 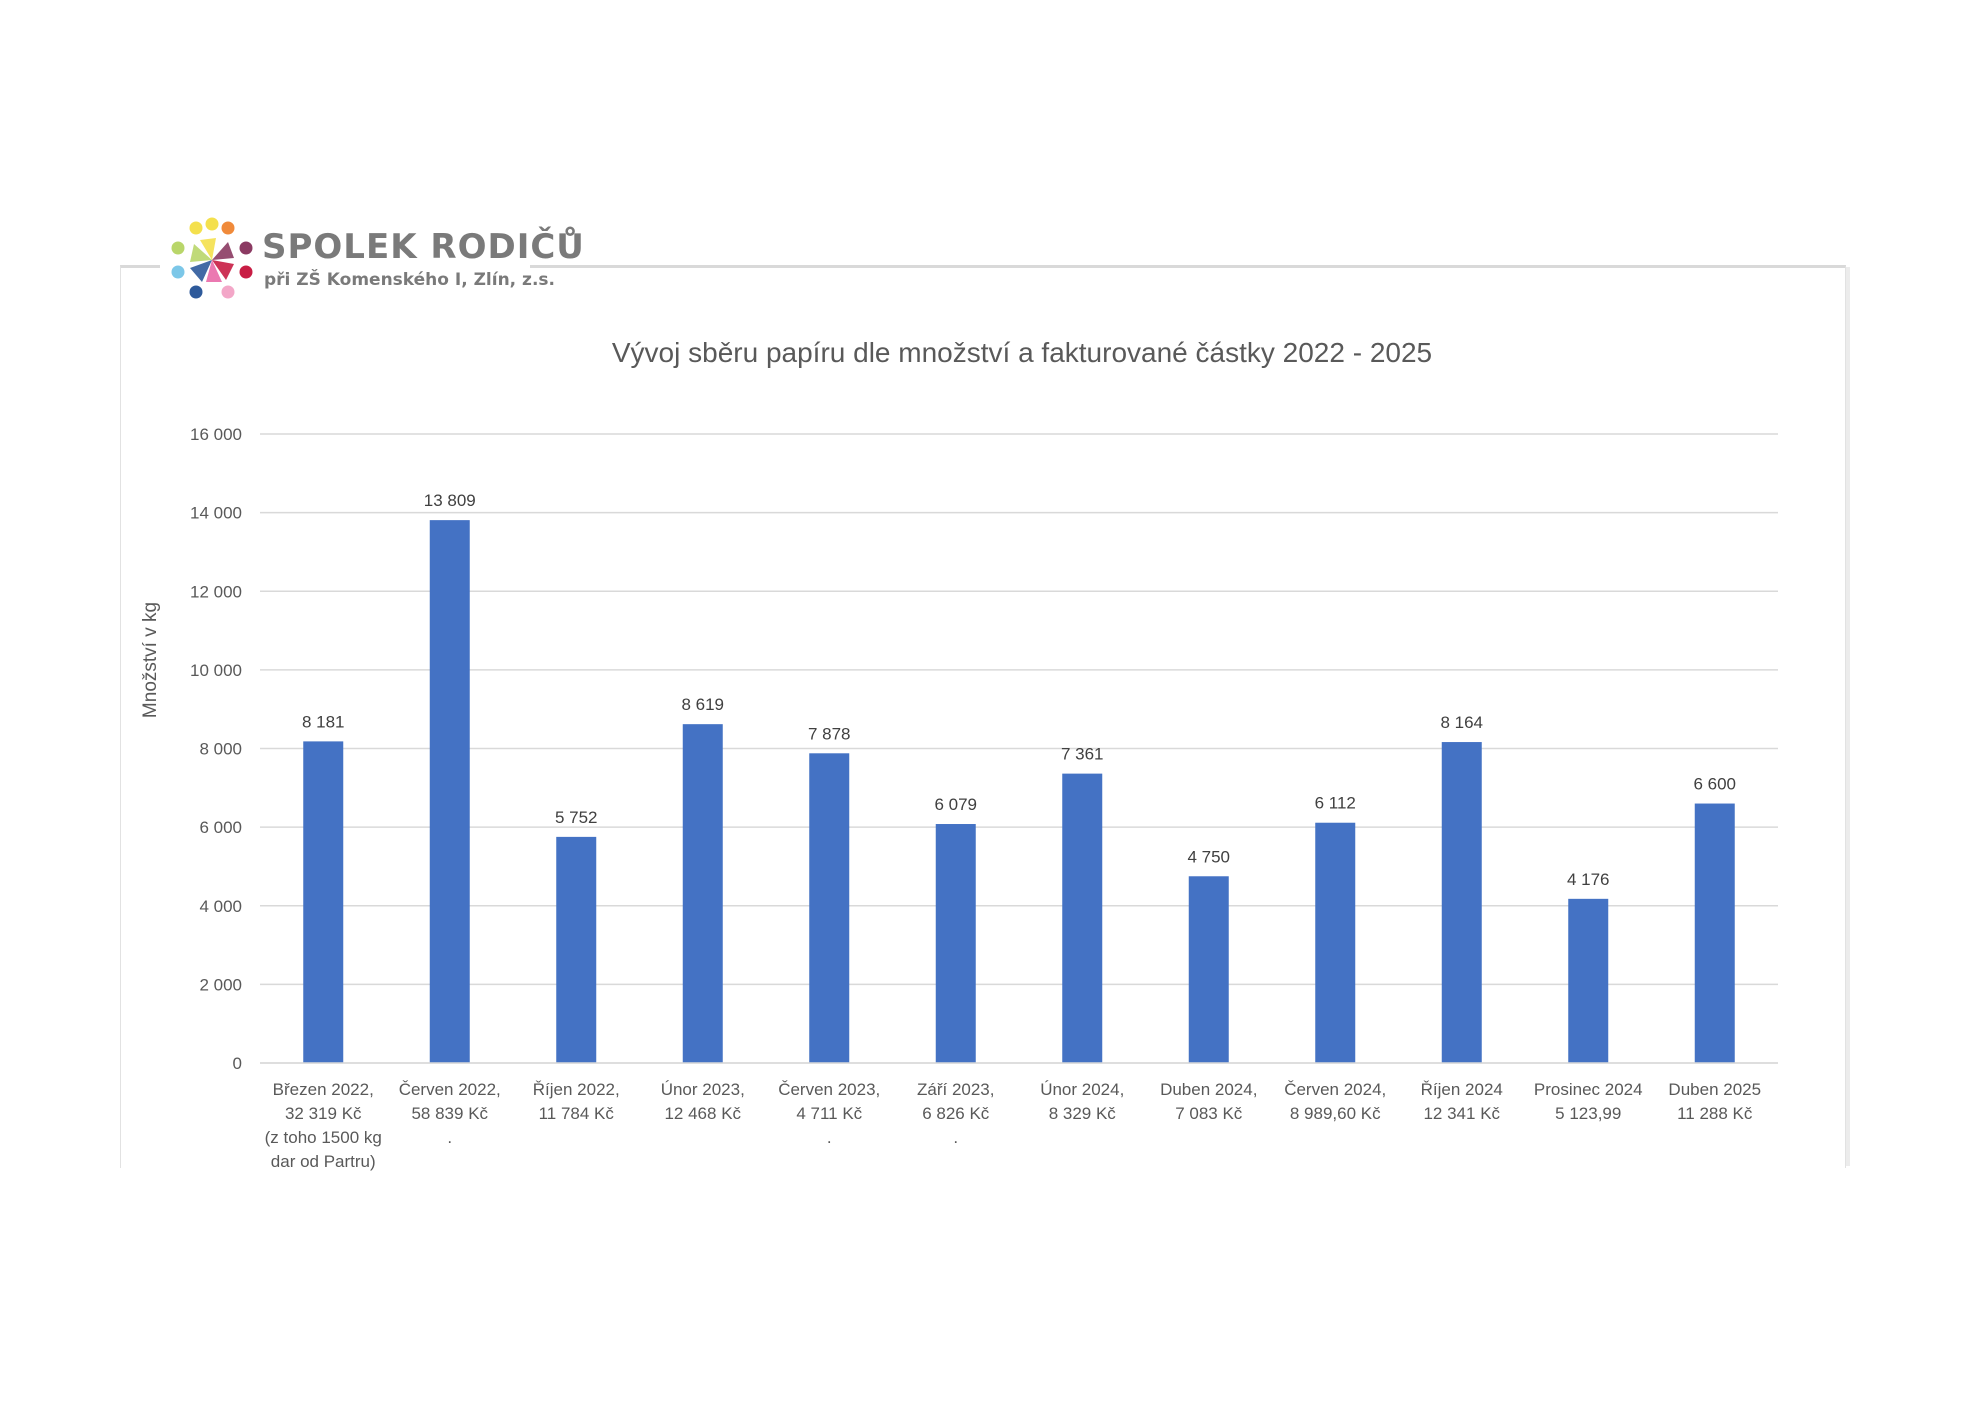 I want to click on data-label: 4 750, so click(x=1208, y=856).